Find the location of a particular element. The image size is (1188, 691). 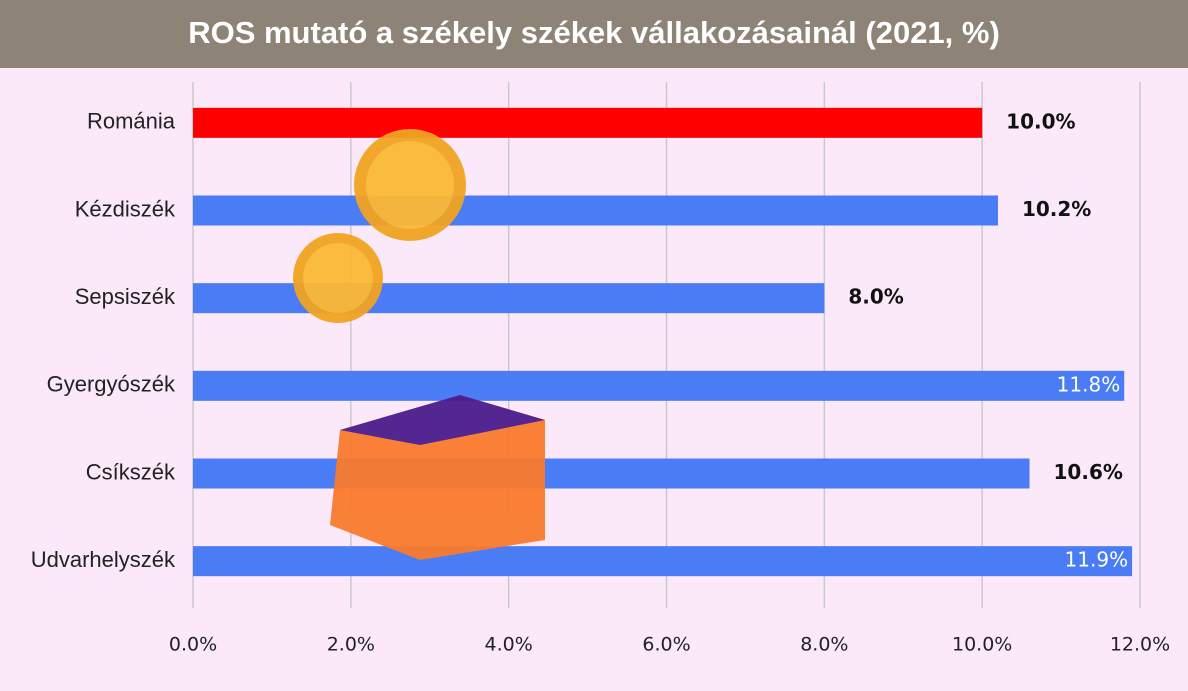

y-tick-label: Románia is located at coordinates (131, 121).